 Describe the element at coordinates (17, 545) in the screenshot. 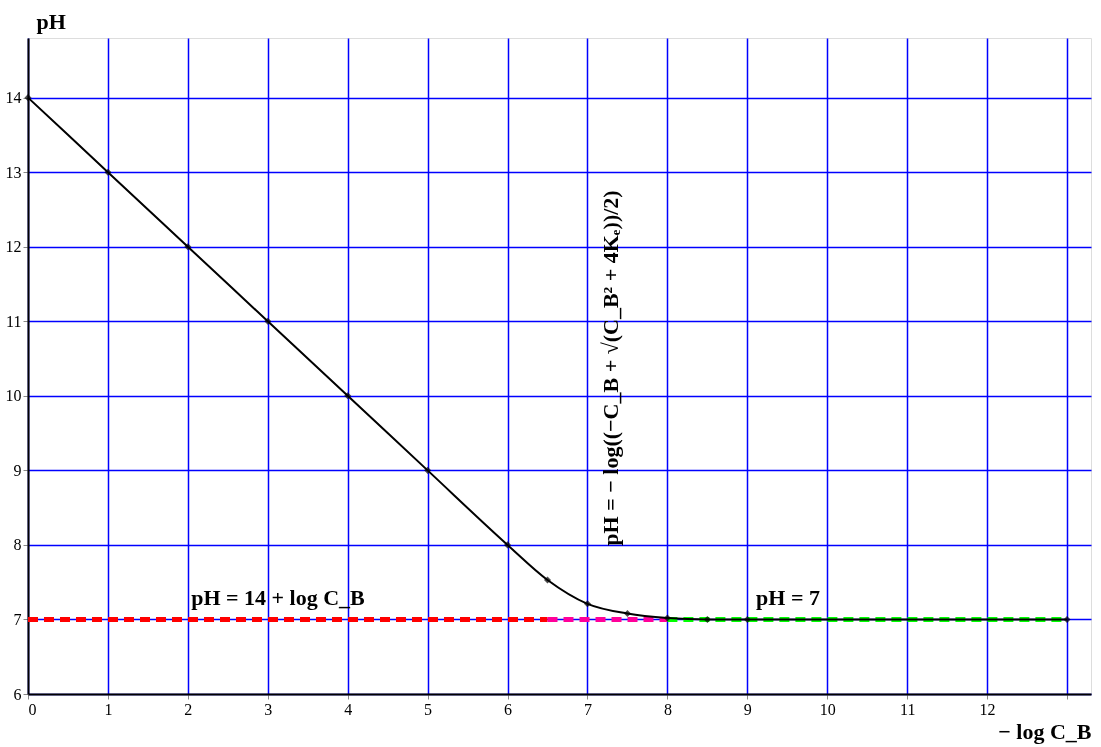

I see `y-tick-label: 8` at that location.